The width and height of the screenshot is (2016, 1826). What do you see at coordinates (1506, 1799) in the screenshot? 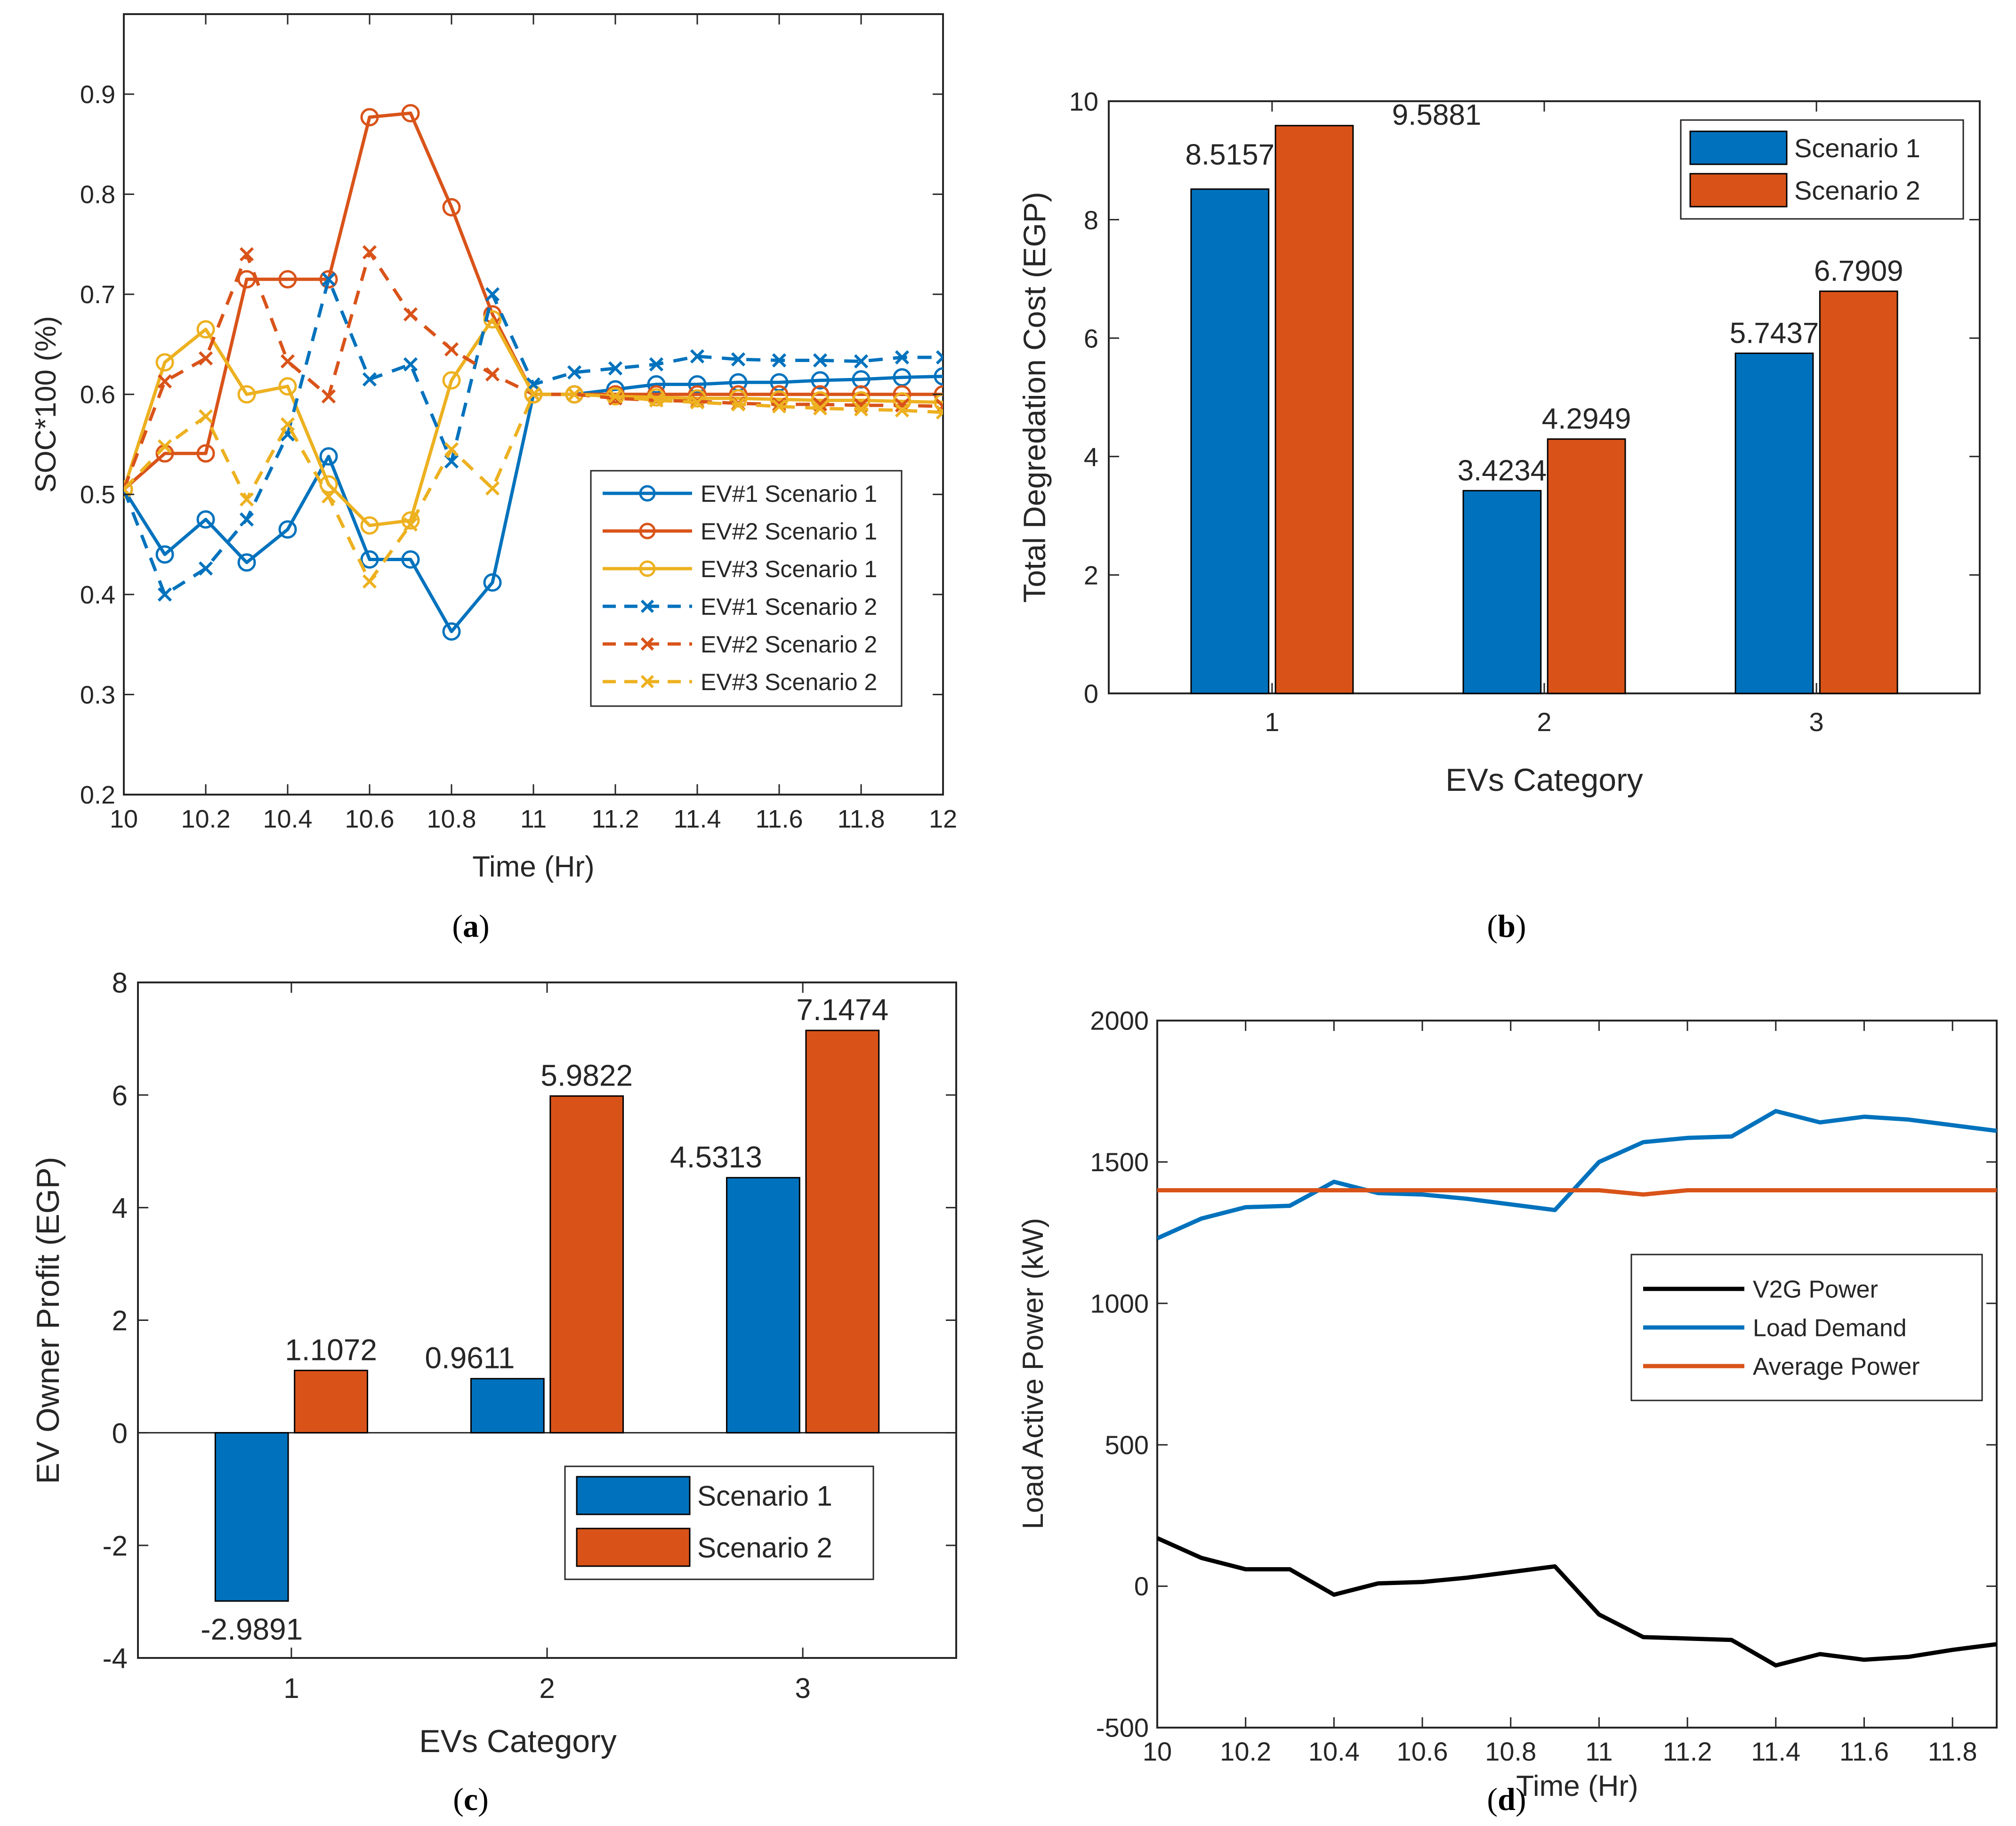
I see `caption-d: (d)` at bounding box center [1506, 1799].